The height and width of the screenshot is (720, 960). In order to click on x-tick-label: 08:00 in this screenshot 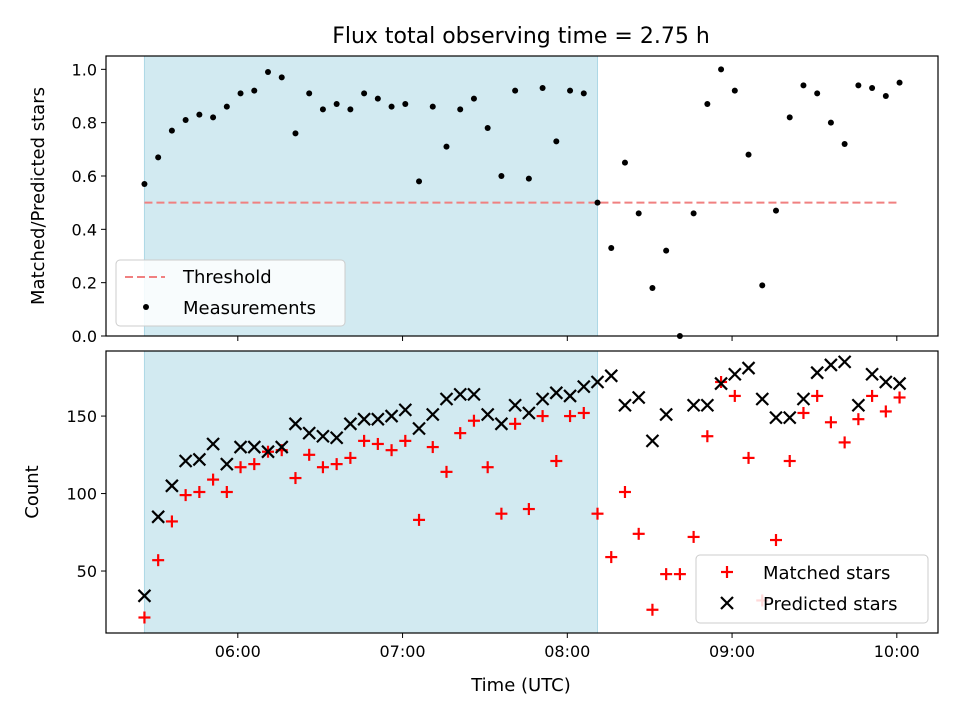, I will do `click(567, 651)`.